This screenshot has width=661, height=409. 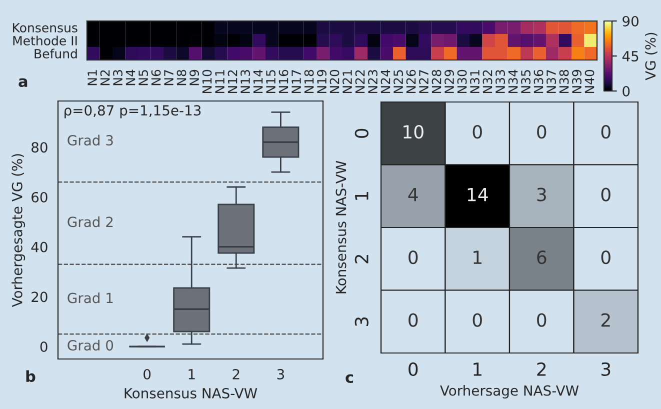 What do you see at coordinates (19, 231) in the screenshot?
I see `y-axis-title: Vorhergesagte VG (%)` at bounding box center [19, 231].